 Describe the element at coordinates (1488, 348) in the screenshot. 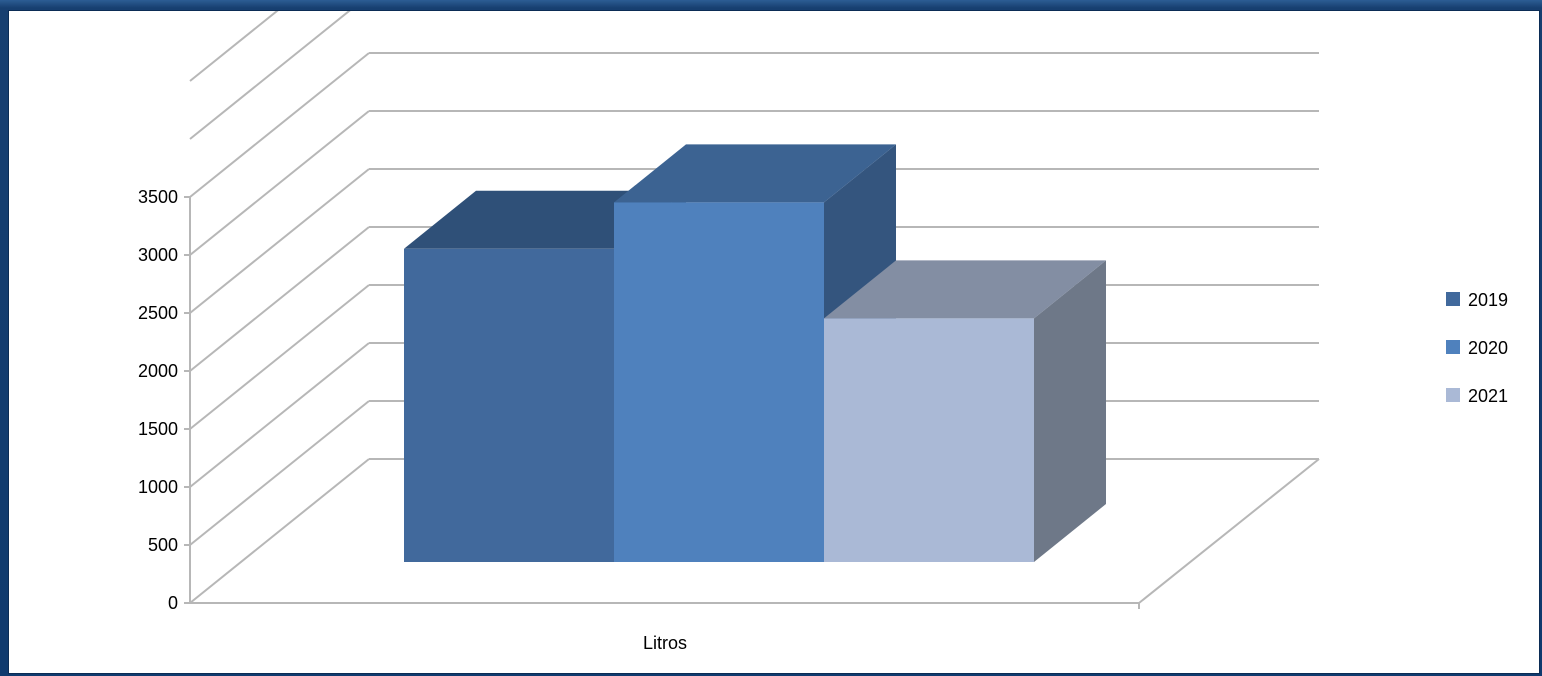

I see `legend-label: 2020` at that location.